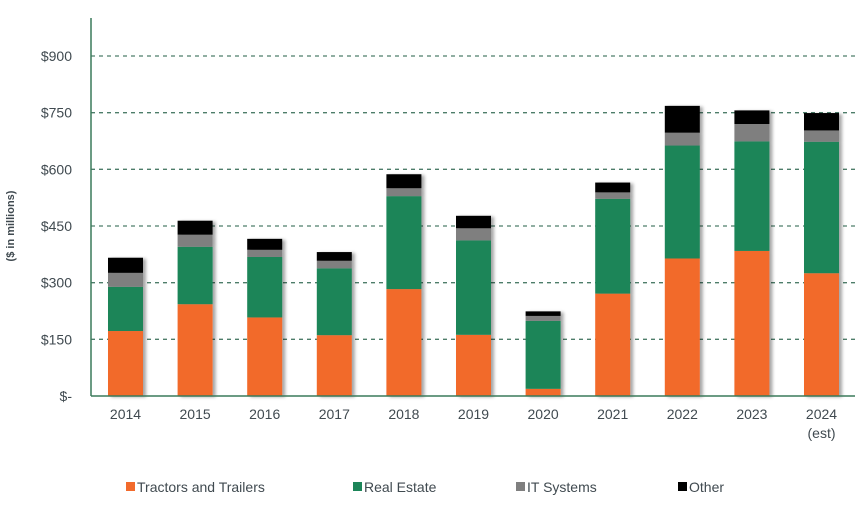 Image resolution: width=860 pixels, height=513 pixels. I want to click on y-tick-label: $450, so click(56, 226).